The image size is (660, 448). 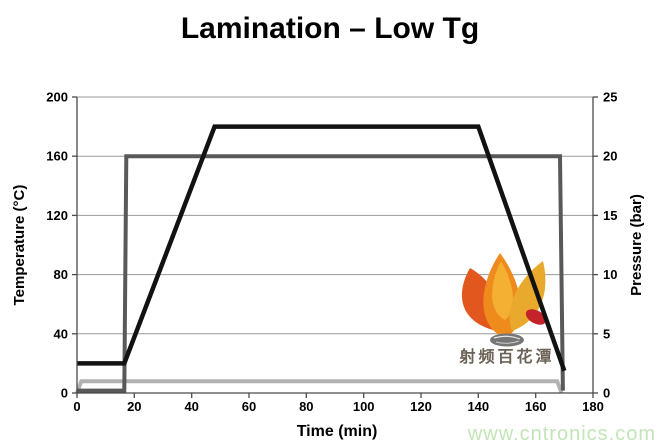 What do you see at coordinates (561, 434) in the screenshot?
I see `watermark-url: www.cntronics.com` at bounding box center [561, 434].